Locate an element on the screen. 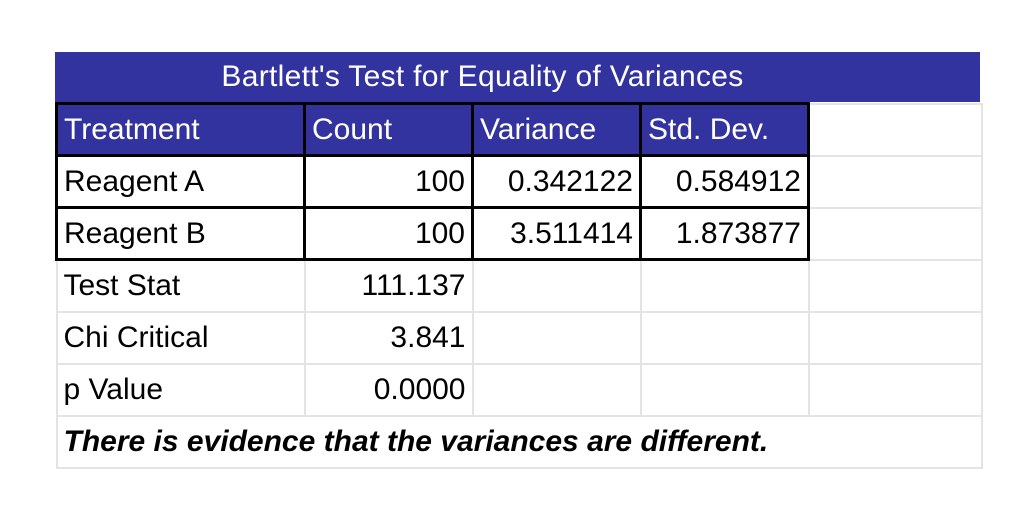  stat-row: Chi Critical 3.841 is located at coordinates (519, 337).